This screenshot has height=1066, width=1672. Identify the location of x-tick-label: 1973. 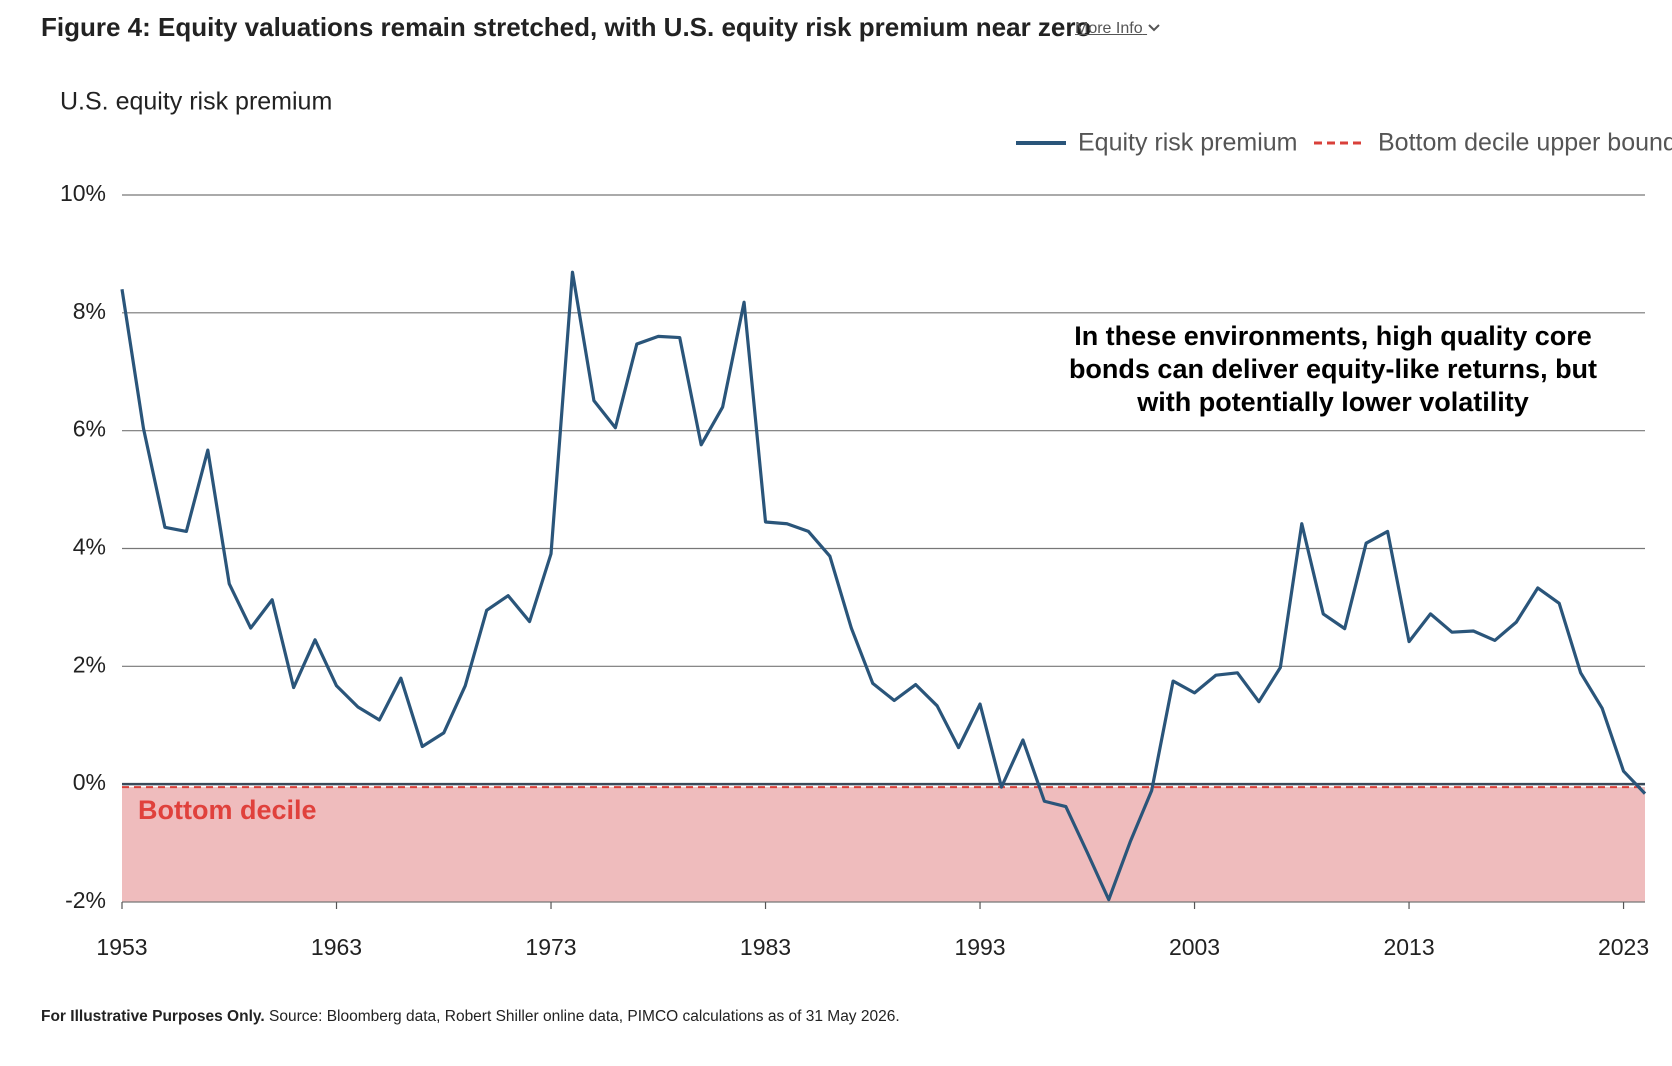
(550, 947).